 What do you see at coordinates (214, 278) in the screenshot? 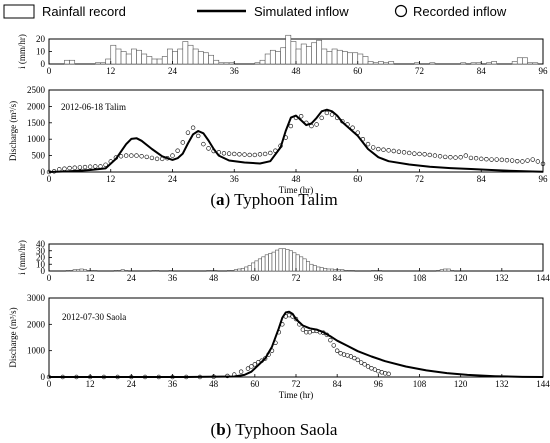
I see `panel-b-rain-xtick-label: 48` at bounding box center [214, 278].